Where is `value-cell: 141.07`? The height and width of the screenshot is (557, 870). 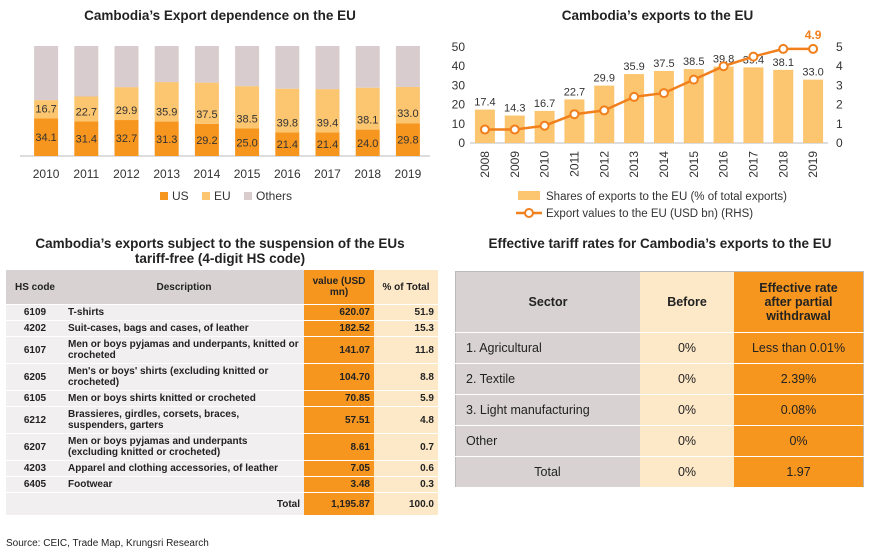 value-cell: 141.07 is located at coordinates (339, 350).